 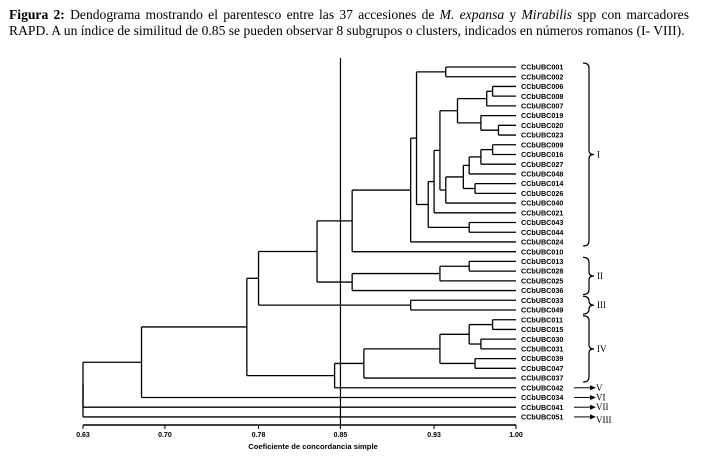 I want to click on leaf-label: CCbUBC002, so click(x=542, y=76).